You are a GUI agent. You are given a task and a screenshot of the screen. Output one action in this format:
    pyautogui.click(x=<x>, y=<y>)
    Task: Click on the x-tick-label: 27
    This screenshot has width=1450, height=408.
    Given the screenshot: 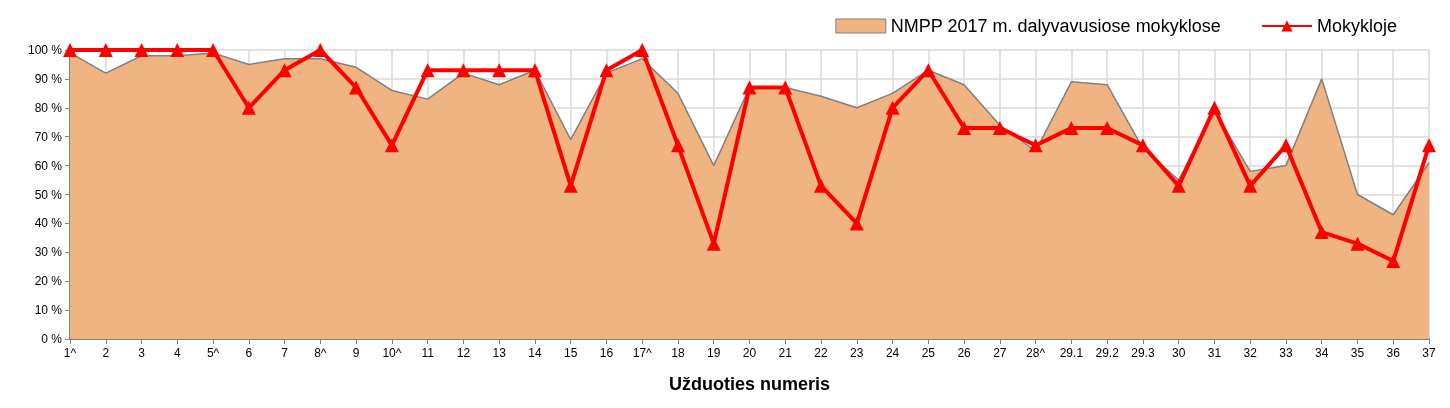 What is the action you would take?
    pyautogui.click(x=1000, y=353)
    